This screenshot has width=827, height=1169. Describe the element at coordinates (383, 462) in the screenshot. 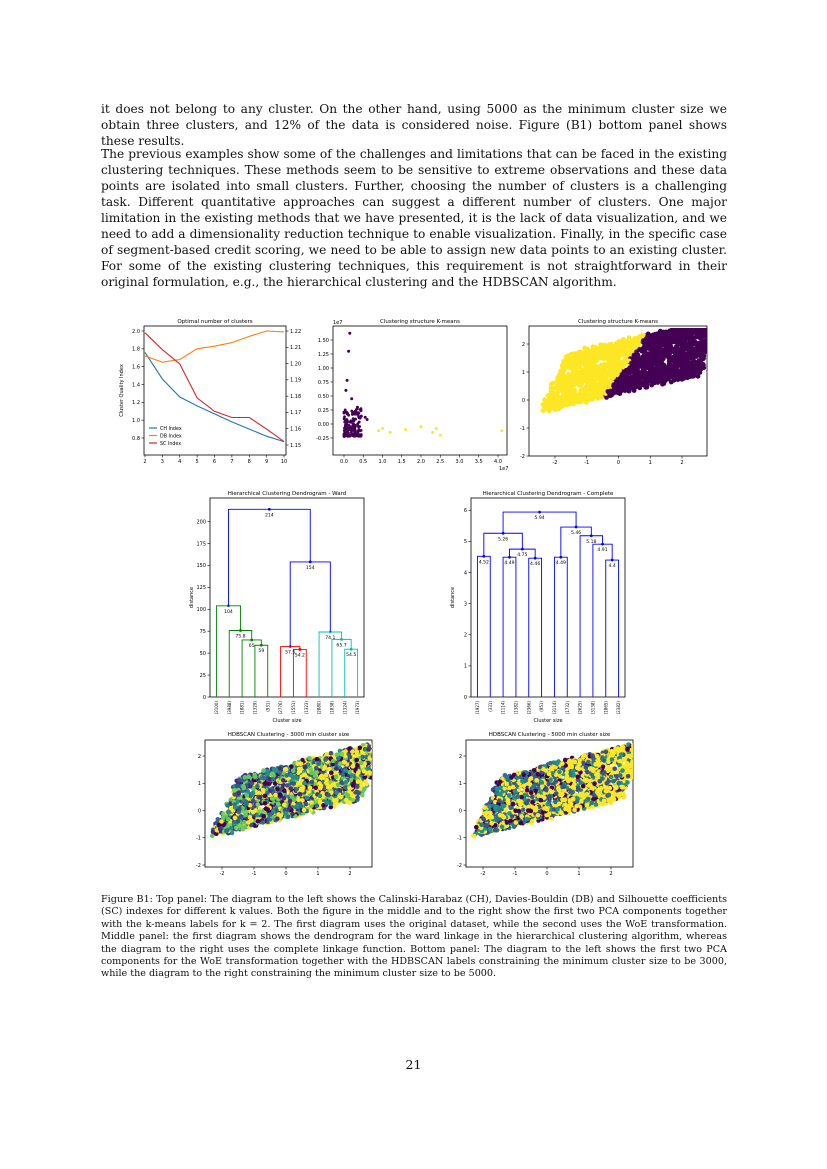

I see `x-tick-label: 1.0` at that location.